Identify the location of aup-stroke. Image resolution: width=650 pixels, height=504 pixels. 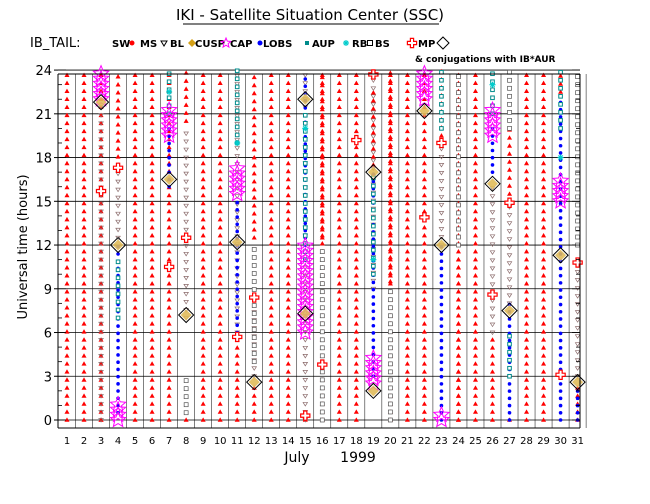
(373, 260).